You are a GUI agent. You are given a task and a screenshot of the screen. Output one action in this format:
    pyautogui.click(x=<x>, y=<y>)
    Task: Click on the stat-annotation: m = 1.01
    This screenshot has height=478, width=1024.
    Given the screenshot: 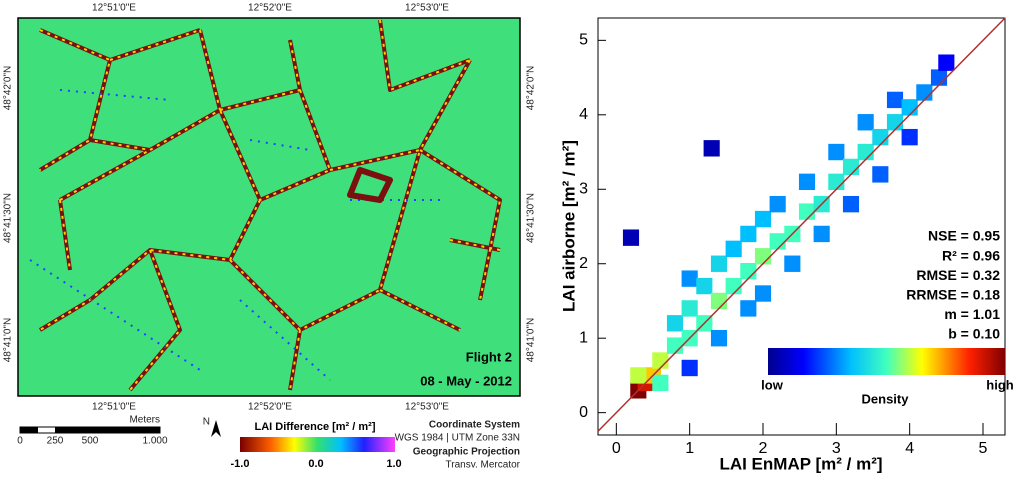 What is the action you would take?
    pyautogui.click(x=972, y=314)
    